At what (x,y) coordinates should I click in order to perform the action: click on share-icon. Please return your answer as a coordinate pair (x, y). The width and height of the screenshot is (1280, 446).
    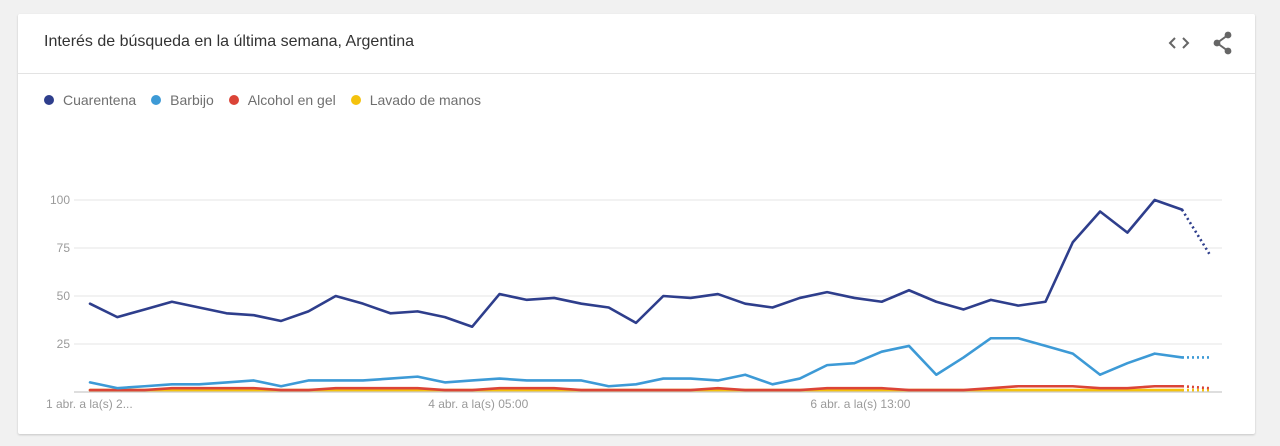
    Looking at the image, I should click on (1223, 43).